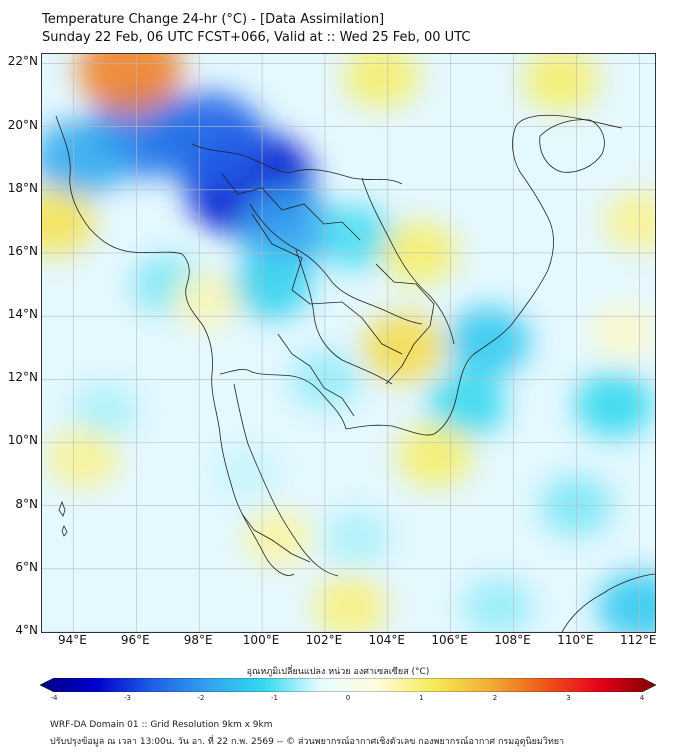  I want to click on lon-label: 96°E, so click(135, 640).